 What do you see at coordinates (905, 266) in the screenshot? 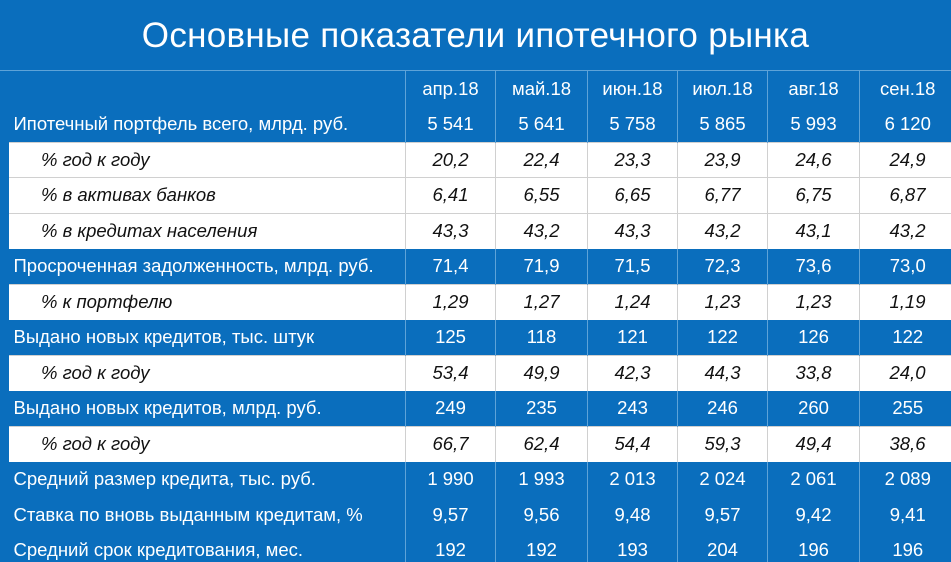
I see `value-cell: 73,0` at bounding box center [905, 266].